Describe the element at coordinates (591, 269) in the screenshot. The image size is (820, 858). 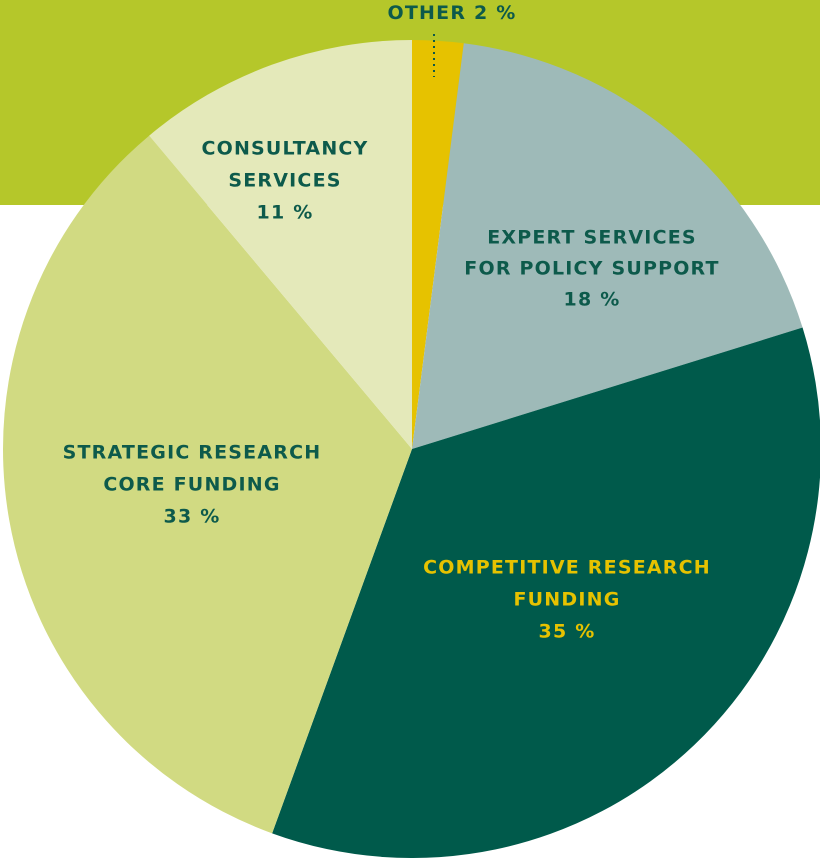
I see `category-label: FOR POLICY SUPPORT` at that location.